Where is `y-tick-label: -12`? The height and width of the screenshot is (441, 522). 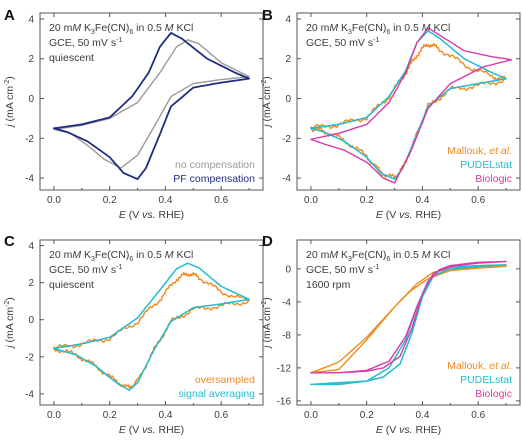 y-tick-label: -12 is located at coordinates (284, 368).